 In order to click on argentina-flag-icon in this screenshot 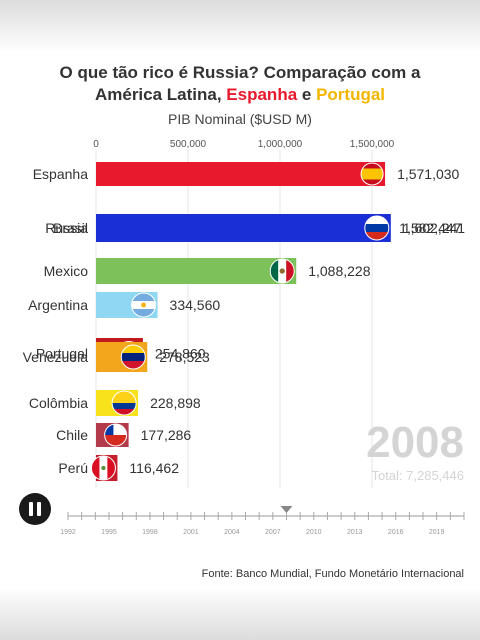, I will do `click(143, 305)`.